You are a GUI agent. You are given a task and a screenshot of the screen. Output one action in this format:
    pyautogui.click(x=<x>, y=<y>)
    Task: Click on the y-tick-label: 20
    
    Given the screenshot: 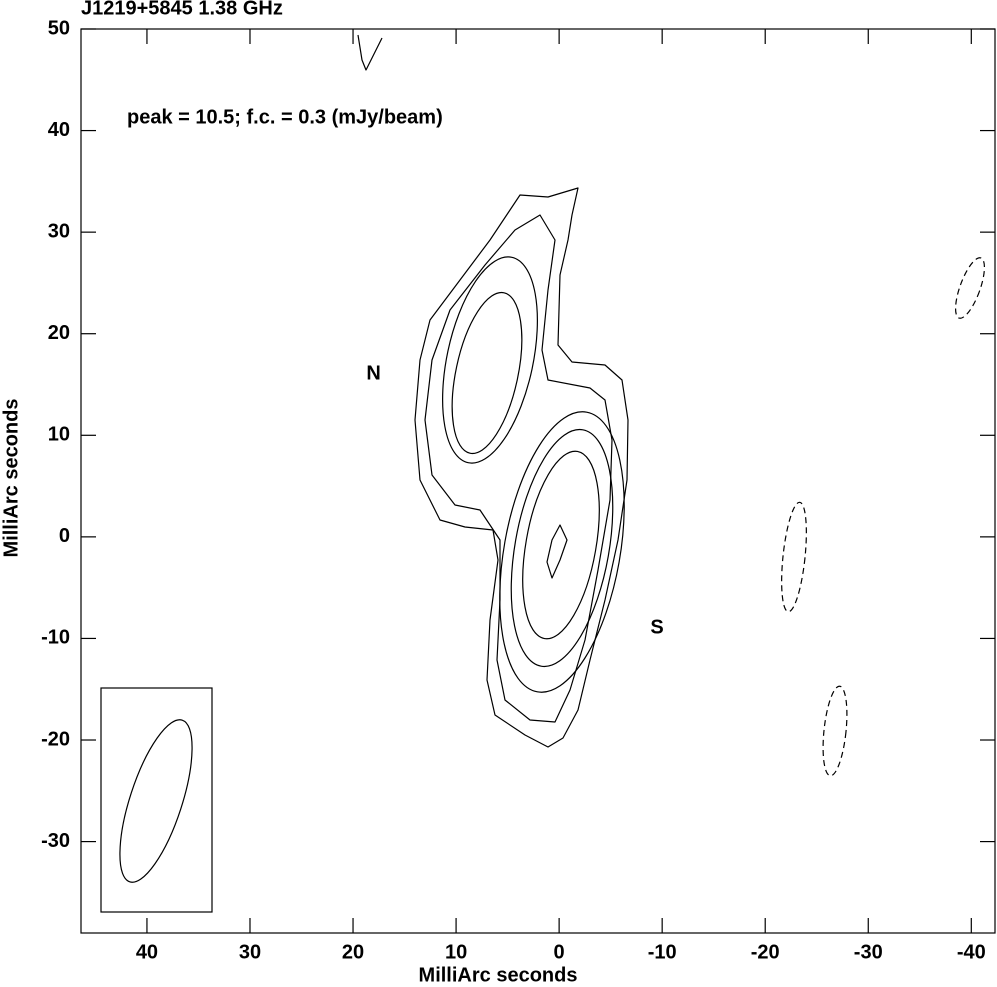 What is the action you would take?
    pyautogui.click(x=59, y=333)
    